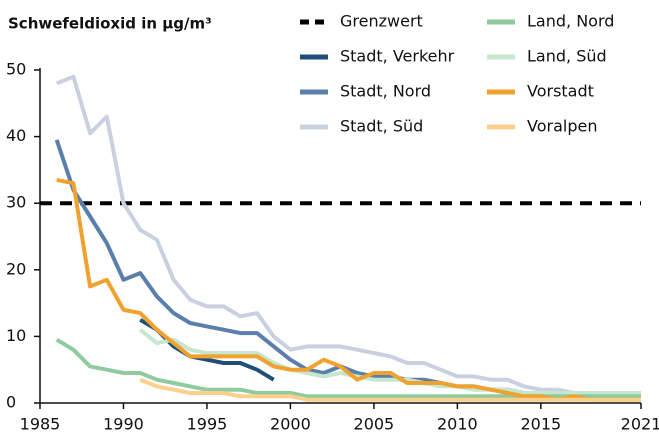 The height and width of the screenshot is (435, 659). I want to click on legend-label: Vorstadt, so click(560, 91).